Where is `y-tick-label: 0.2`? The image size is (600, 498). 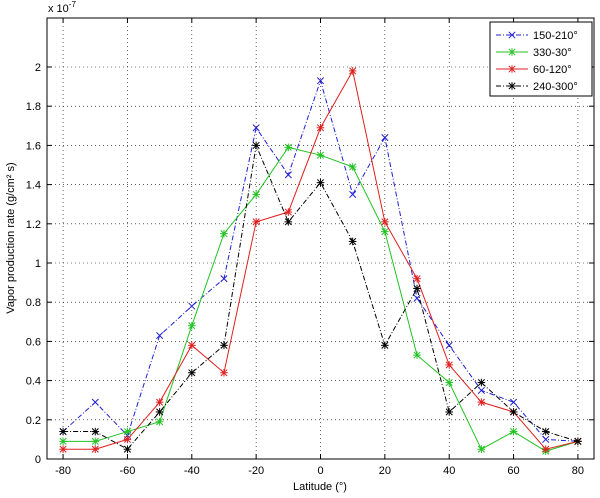
y-tick-label: 0.2 is located at coordinates (33, 421).